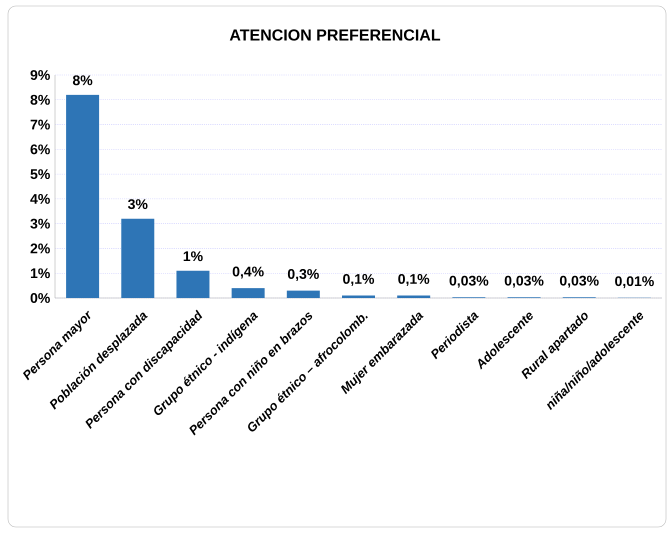 Image resolution: width=670 pixels, height=533 pixels. I want to click on chart-title: ATENCION PREFERENCIAL, so click(335, 35).